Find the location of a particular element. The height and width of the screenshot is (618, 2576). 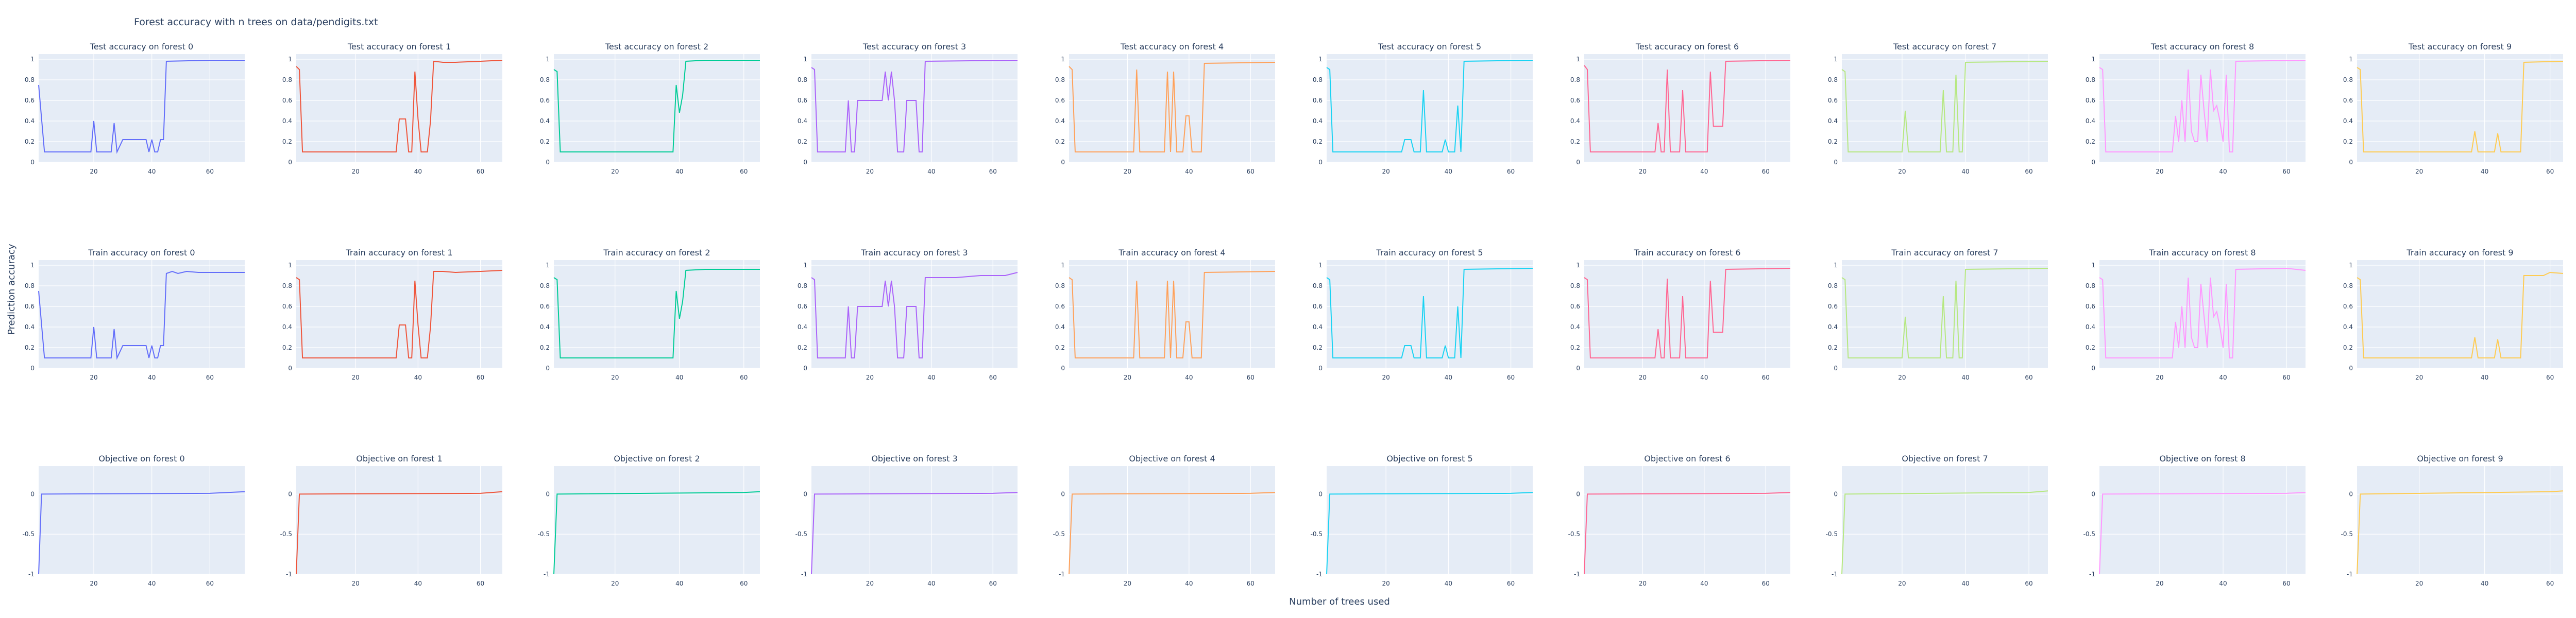

subplot-title: Test accuracy on forest 8 is located at coordinates (2202, 47).